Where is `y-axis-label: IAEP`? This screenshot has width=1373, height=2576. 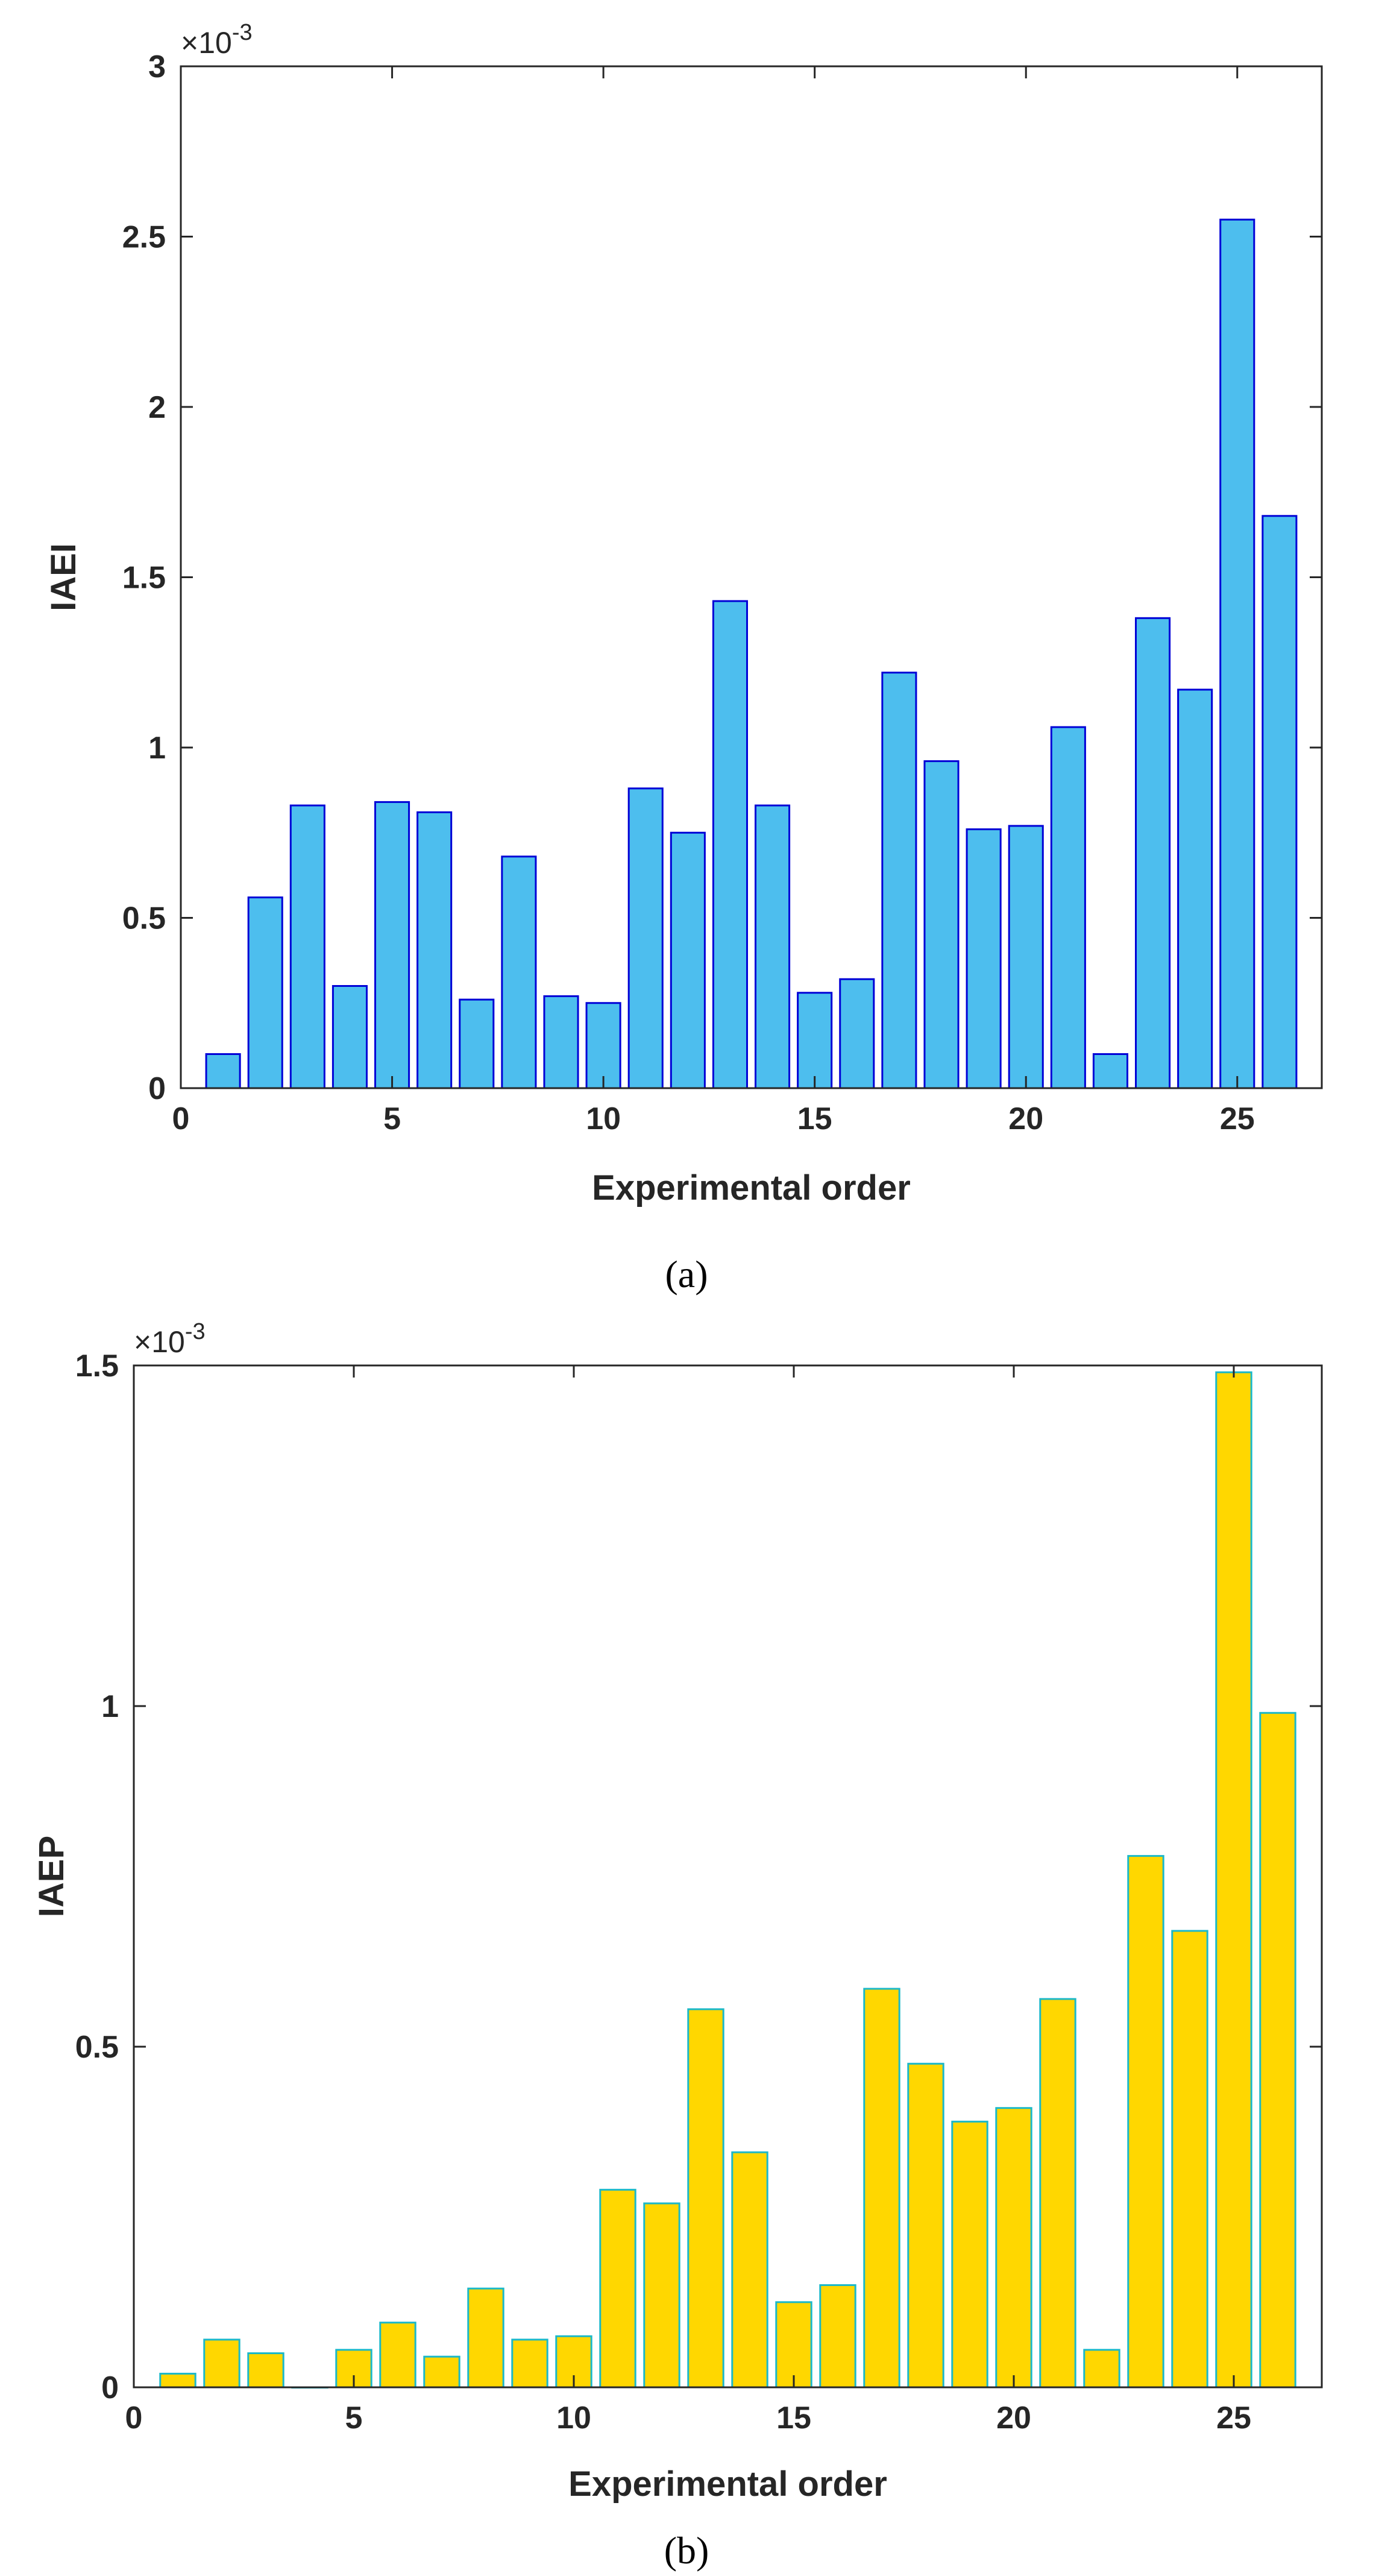 y-axis-label: IAEP is located at coordinates (51, 1876).